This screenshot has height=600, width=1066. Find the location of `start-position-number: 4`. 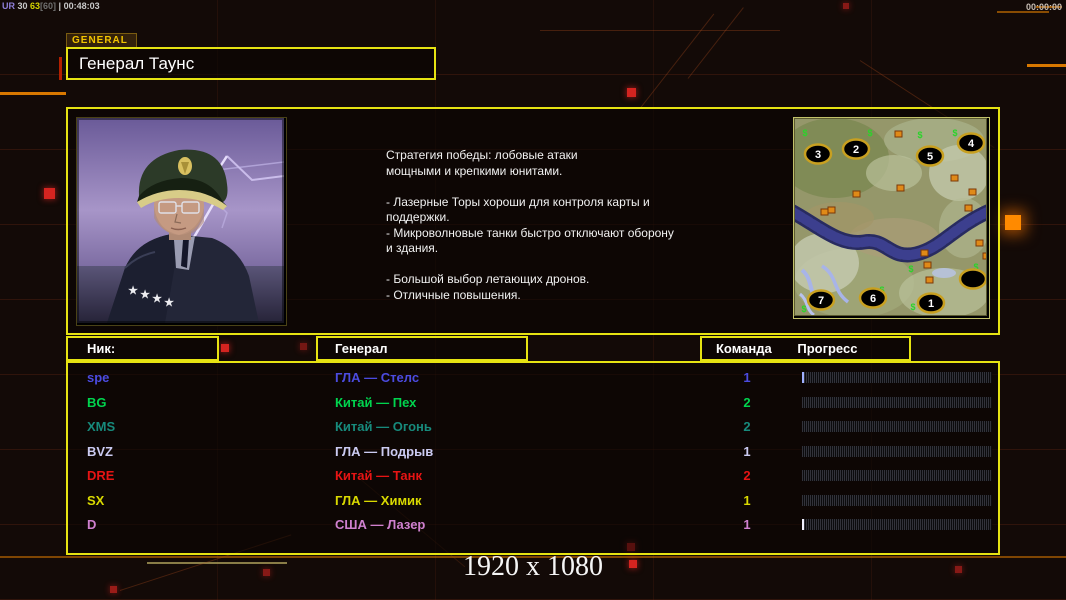

start-position-number: 4 is located at coordinates (971, 144).